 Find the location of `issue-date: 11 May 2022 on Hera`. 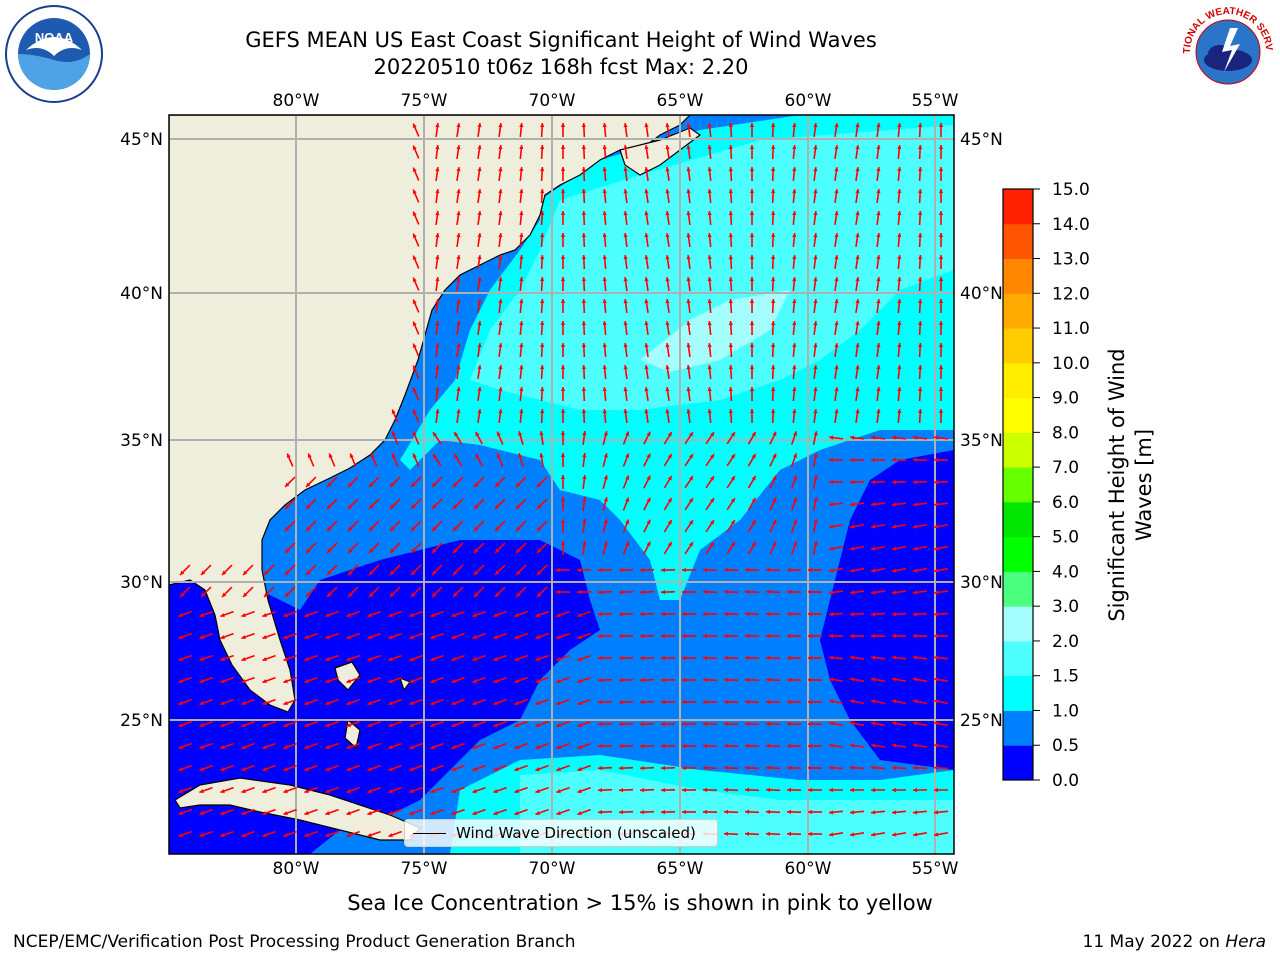

issue-date: 11 May 2022 on Hera is located at coordinates (1175, 942).